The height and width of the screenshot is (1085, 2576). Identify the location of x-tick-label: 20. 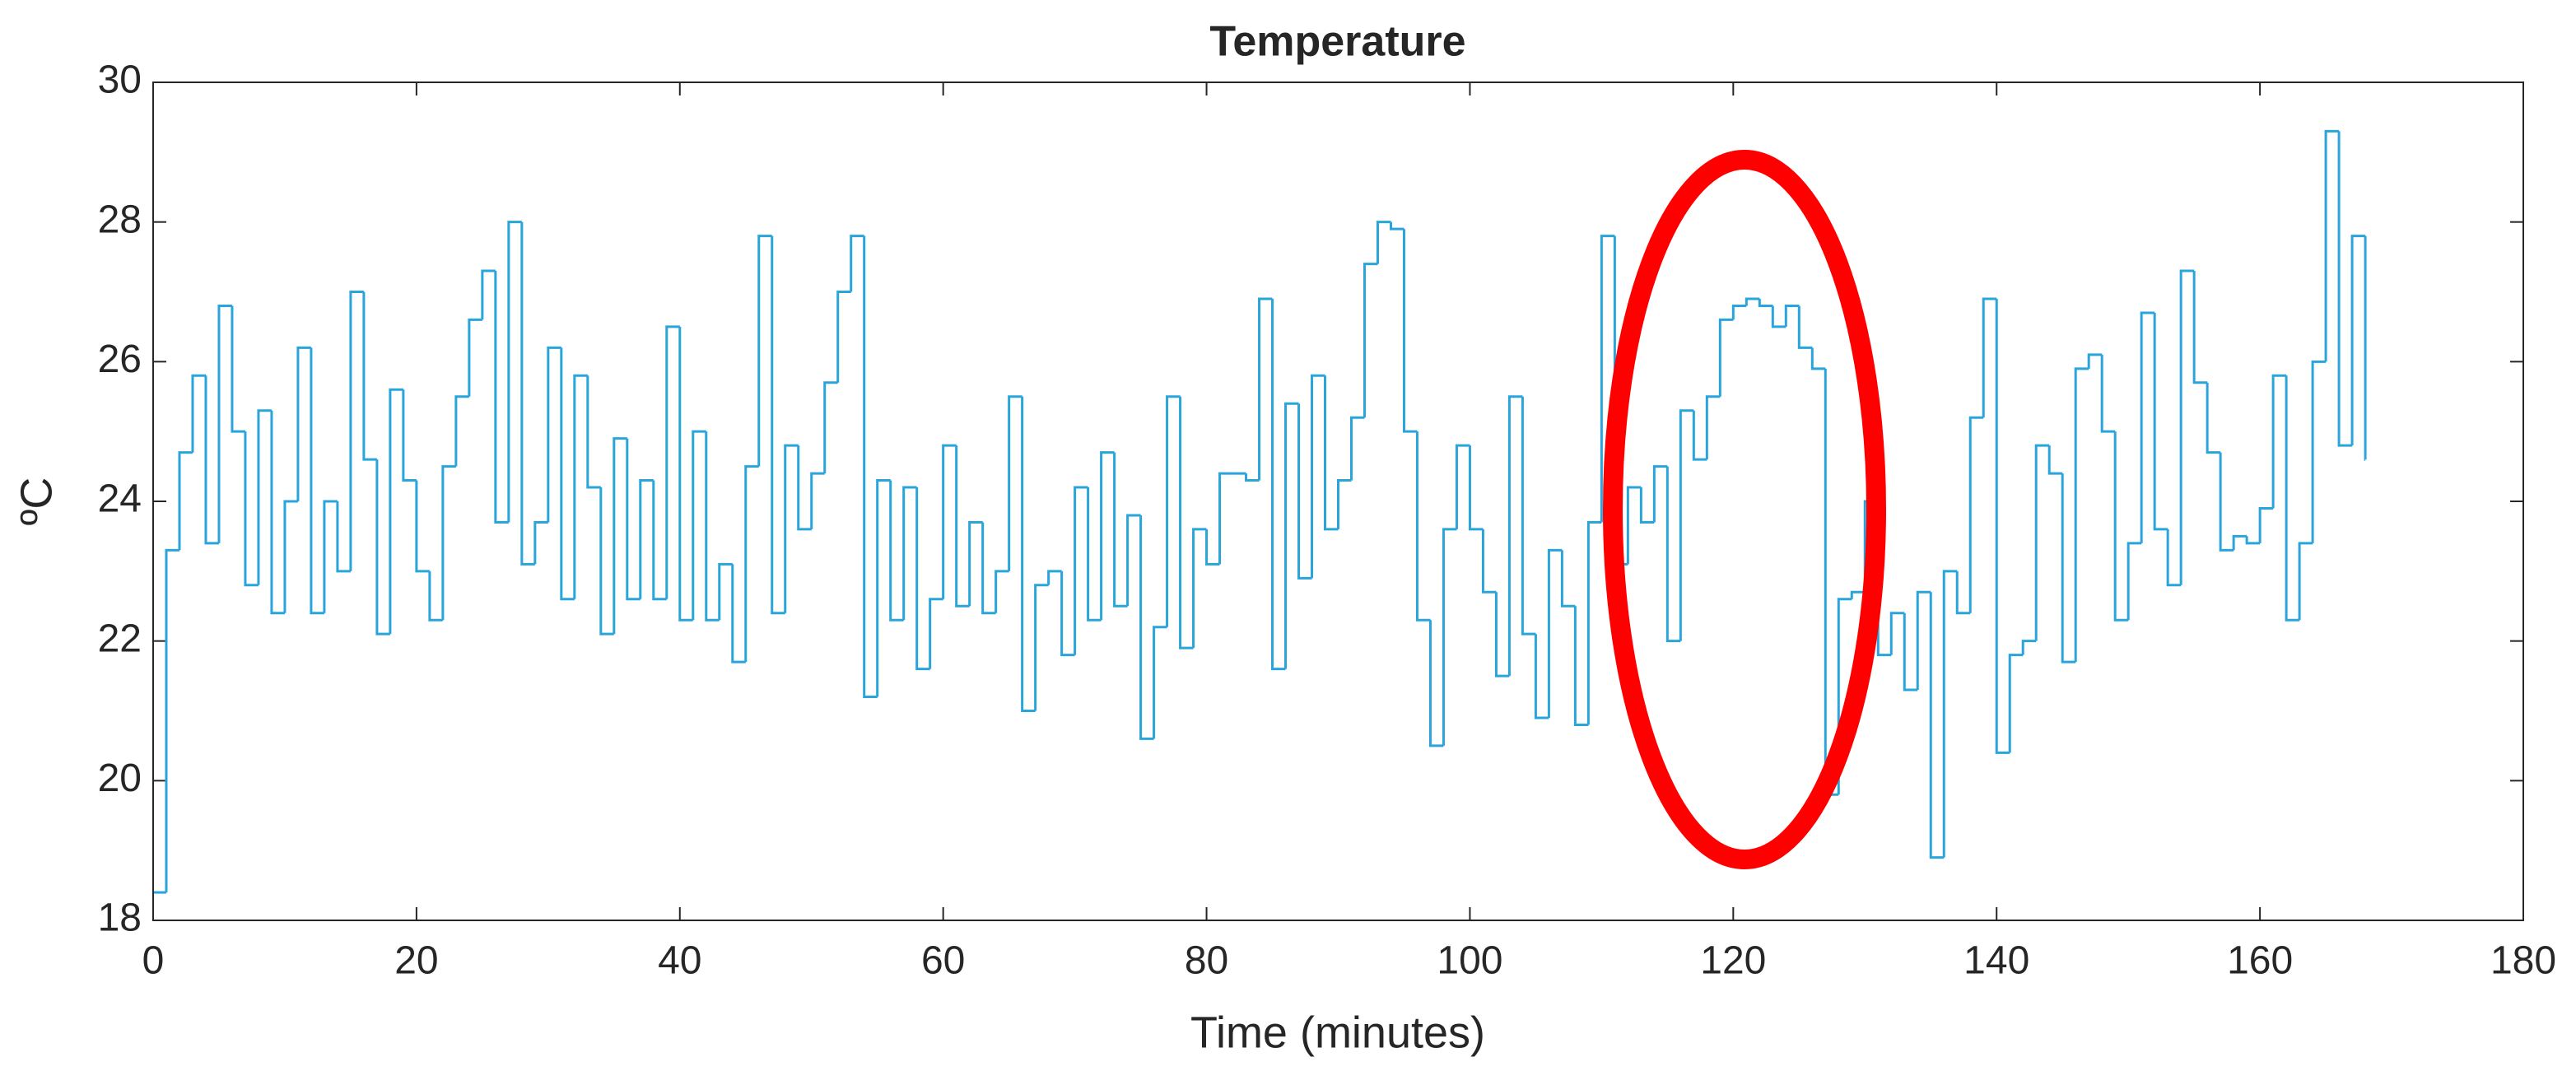
(416, 961).